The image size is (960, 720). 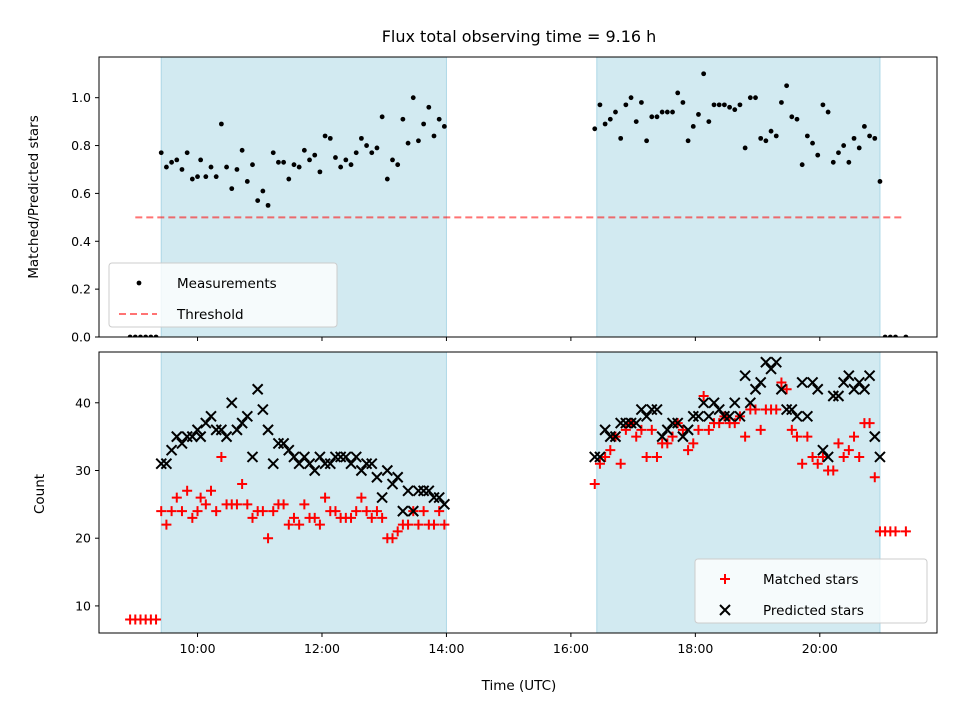 What do you see at coordinates (223, 295) in the screenshot?
I see `legend: Measurements Threshold` at bounding box center [223, 295].